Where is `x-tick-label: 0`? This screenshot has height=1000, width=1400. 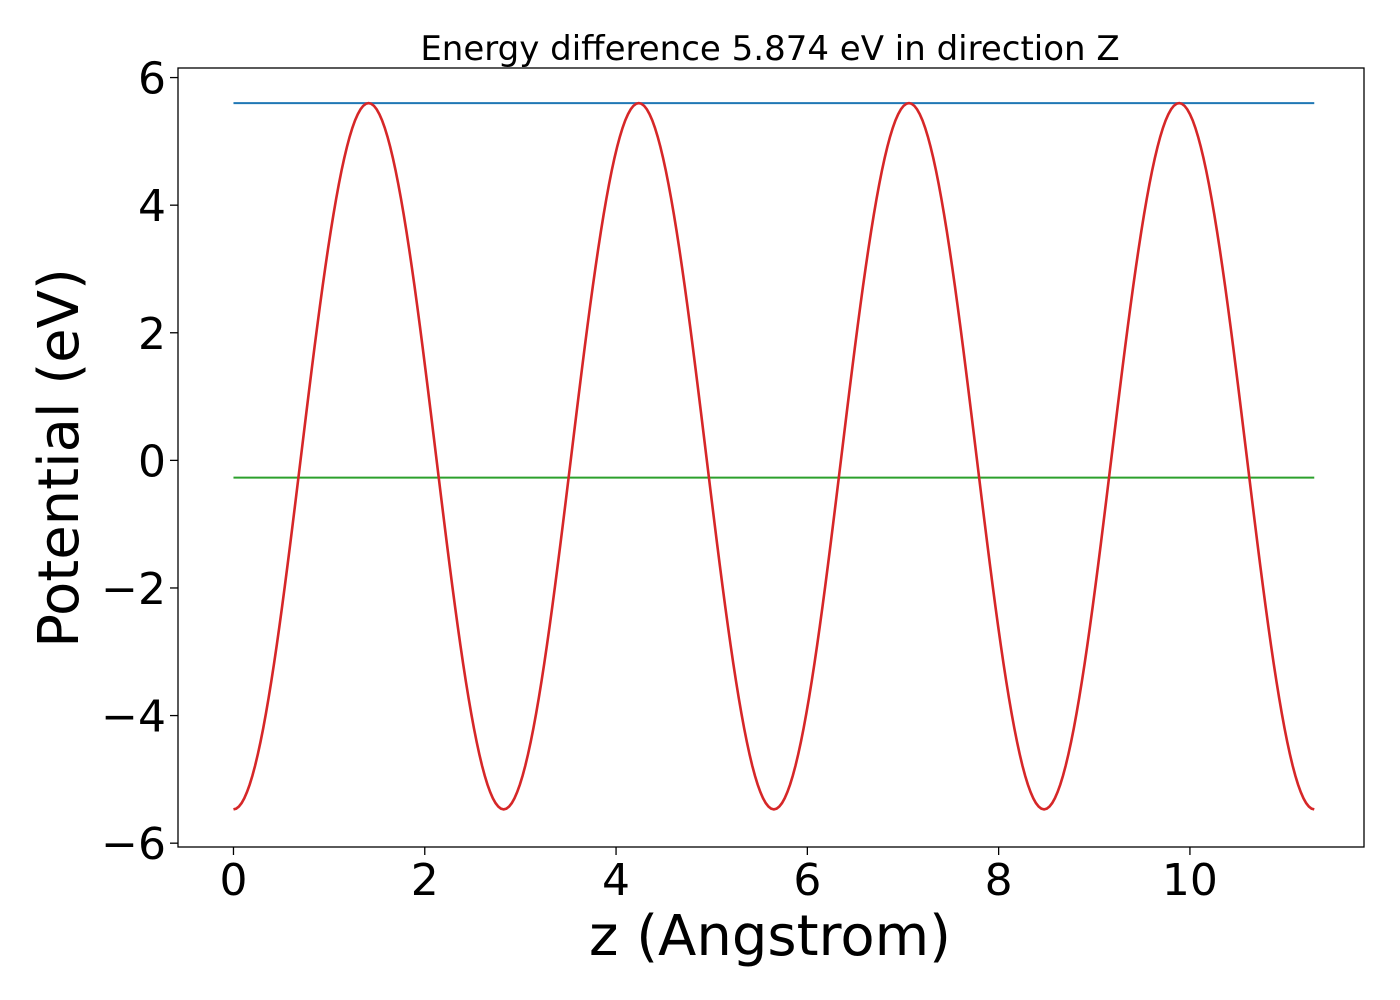
x-tick-label: 0 is located at coordinates (233, 880).